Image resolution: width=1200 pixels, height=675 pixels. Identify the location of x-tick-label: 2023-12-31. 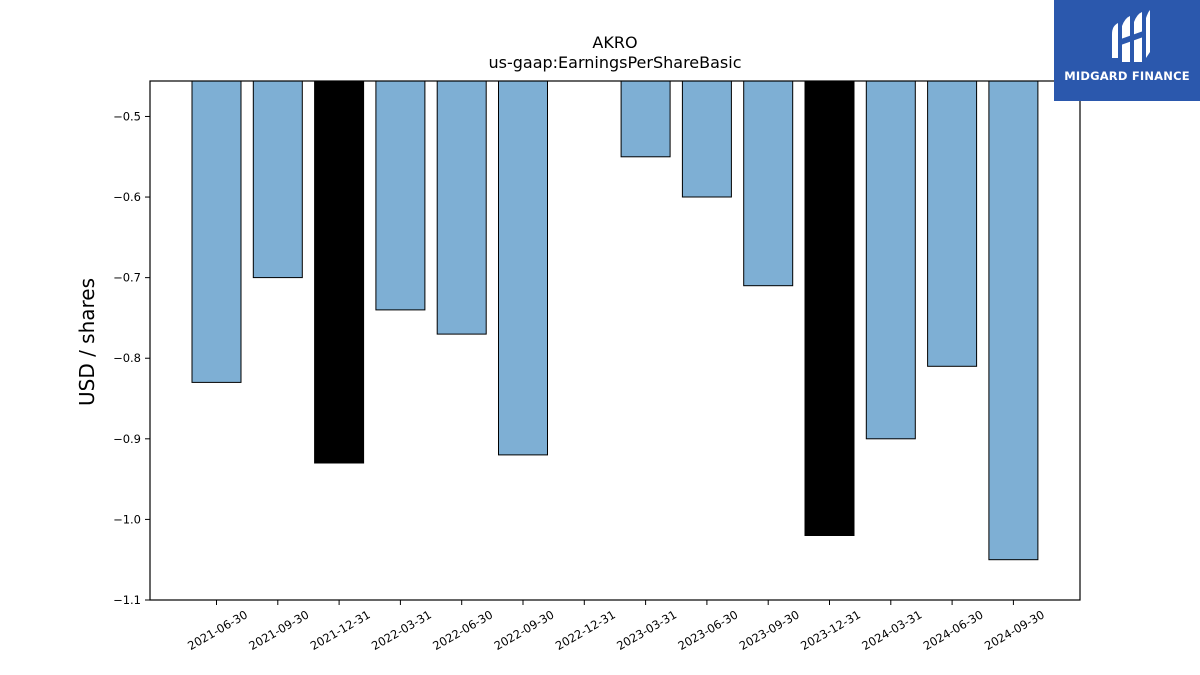
(830, 630).